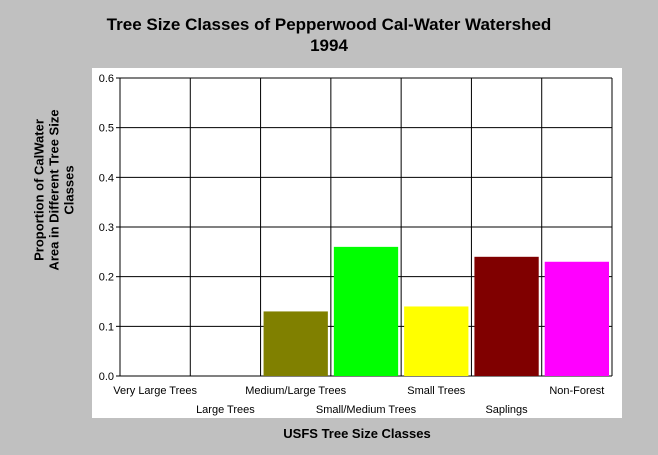  I want to click on x-tick-label: Medium/Large Trees, so click(295, 391).